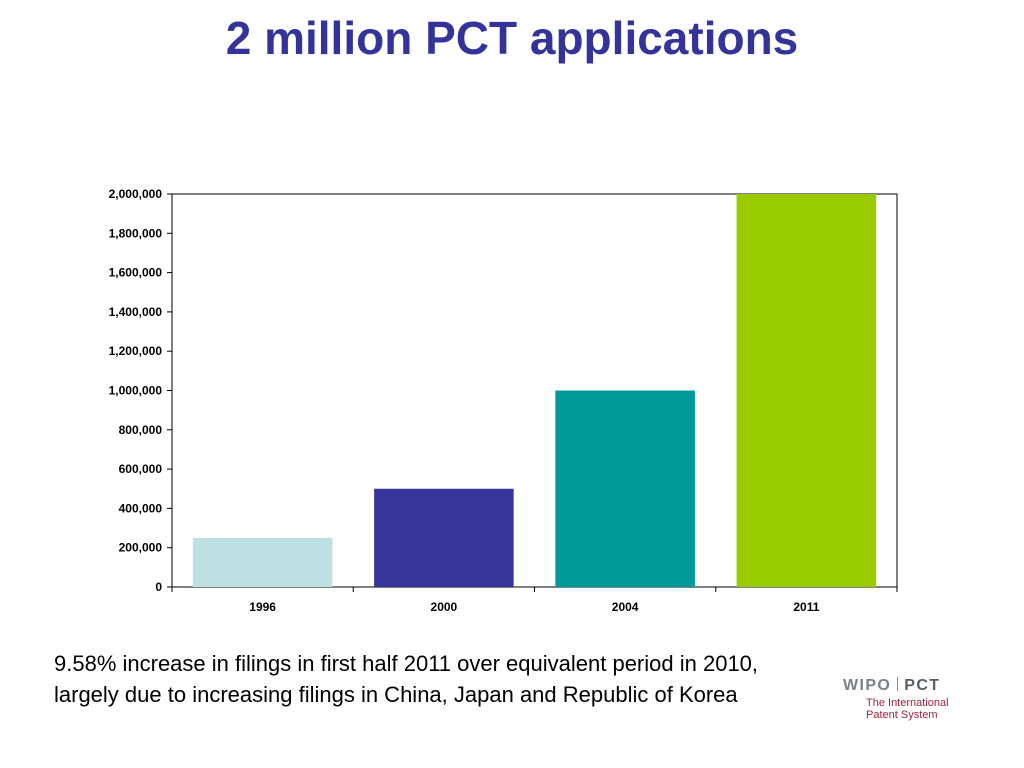 This screenshot has width=1024, height=768. Describe the element at coordinates (262, 562) in the screenshot. I see `bar-1996` at that location.